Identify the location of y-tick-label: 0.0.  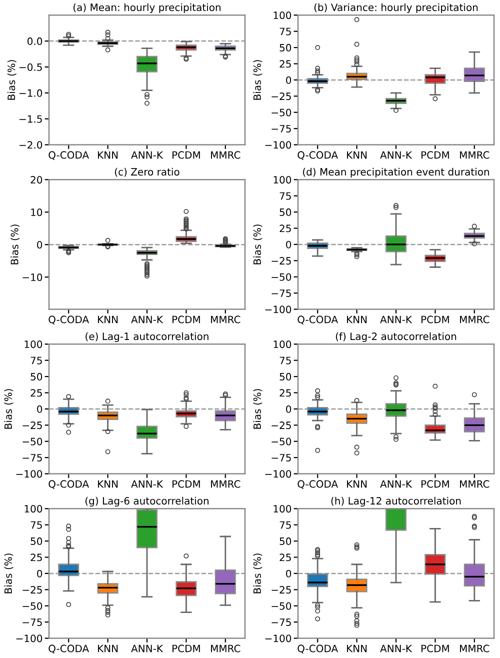
(35, 41).